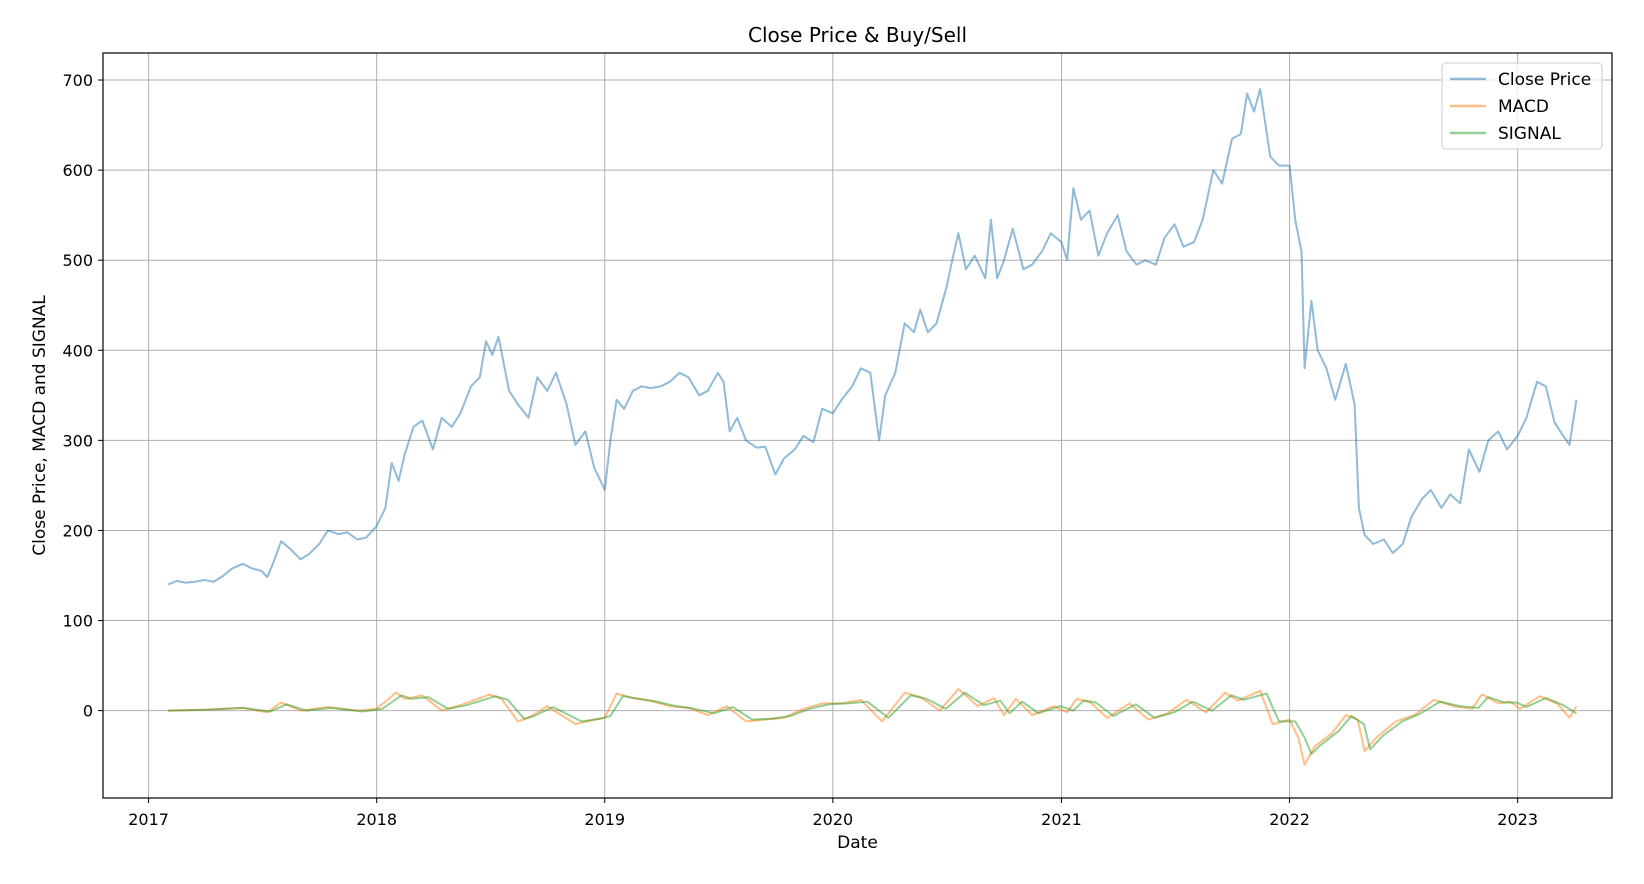  Describe the element at coordinates (77, 621) in the screenshot. I see `y-tick-label: 100` at that location.